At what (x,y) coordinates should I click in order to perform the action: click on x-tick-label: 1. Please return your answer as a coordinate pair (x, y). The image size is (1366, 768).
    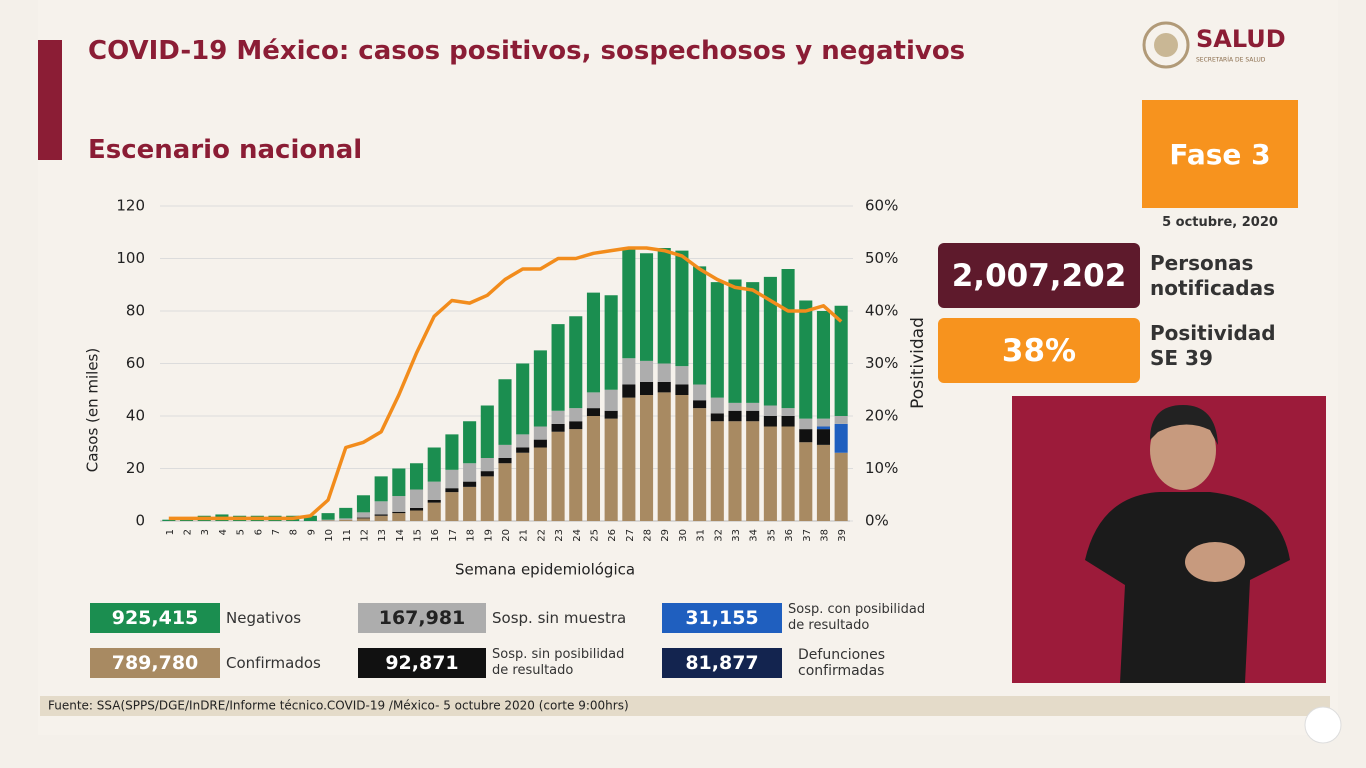
    Looking at the image, I should click on (170, 532).